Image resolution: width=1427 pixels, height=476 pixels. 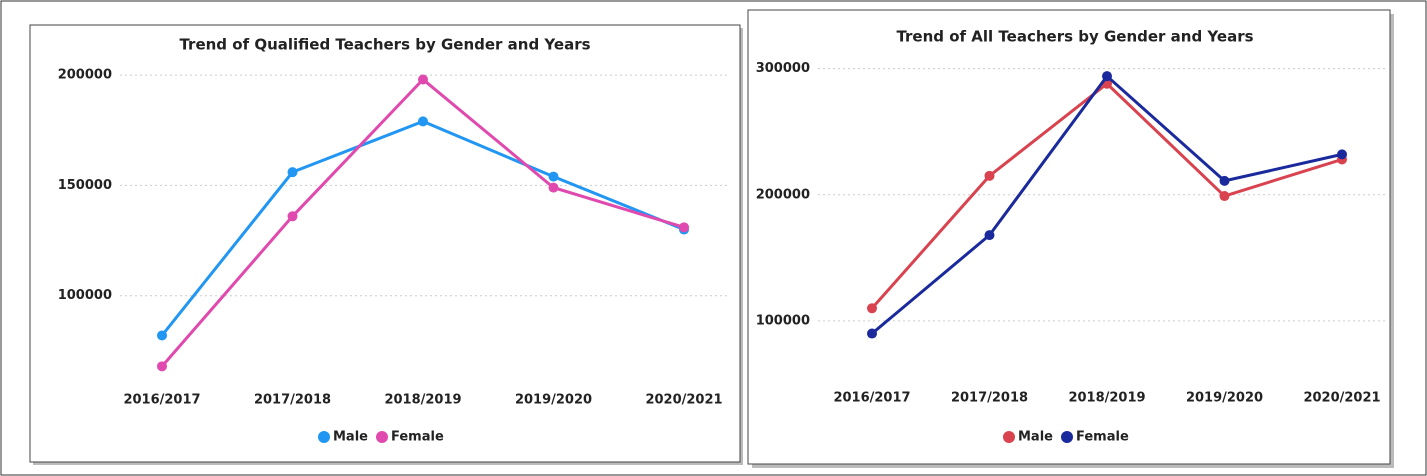 I want to click on y-tick-label: 150000, so click(x=85, y=185).